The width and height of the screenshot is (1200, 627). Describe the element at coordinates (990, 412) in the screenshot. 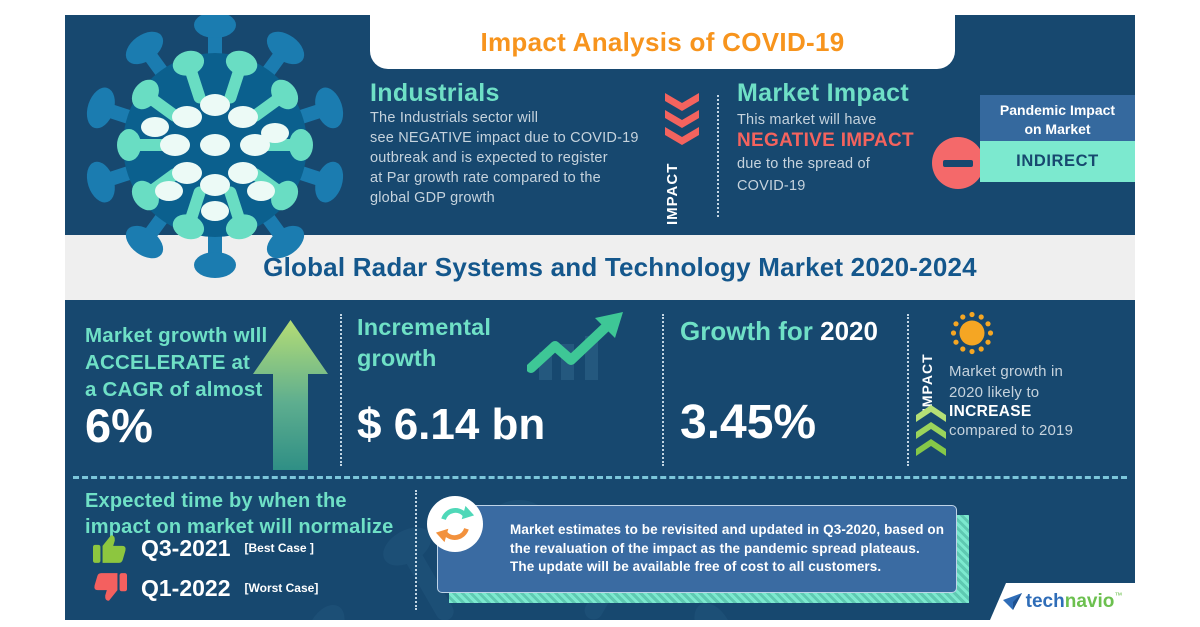

I see `increase-text: INCREASE` at that location.